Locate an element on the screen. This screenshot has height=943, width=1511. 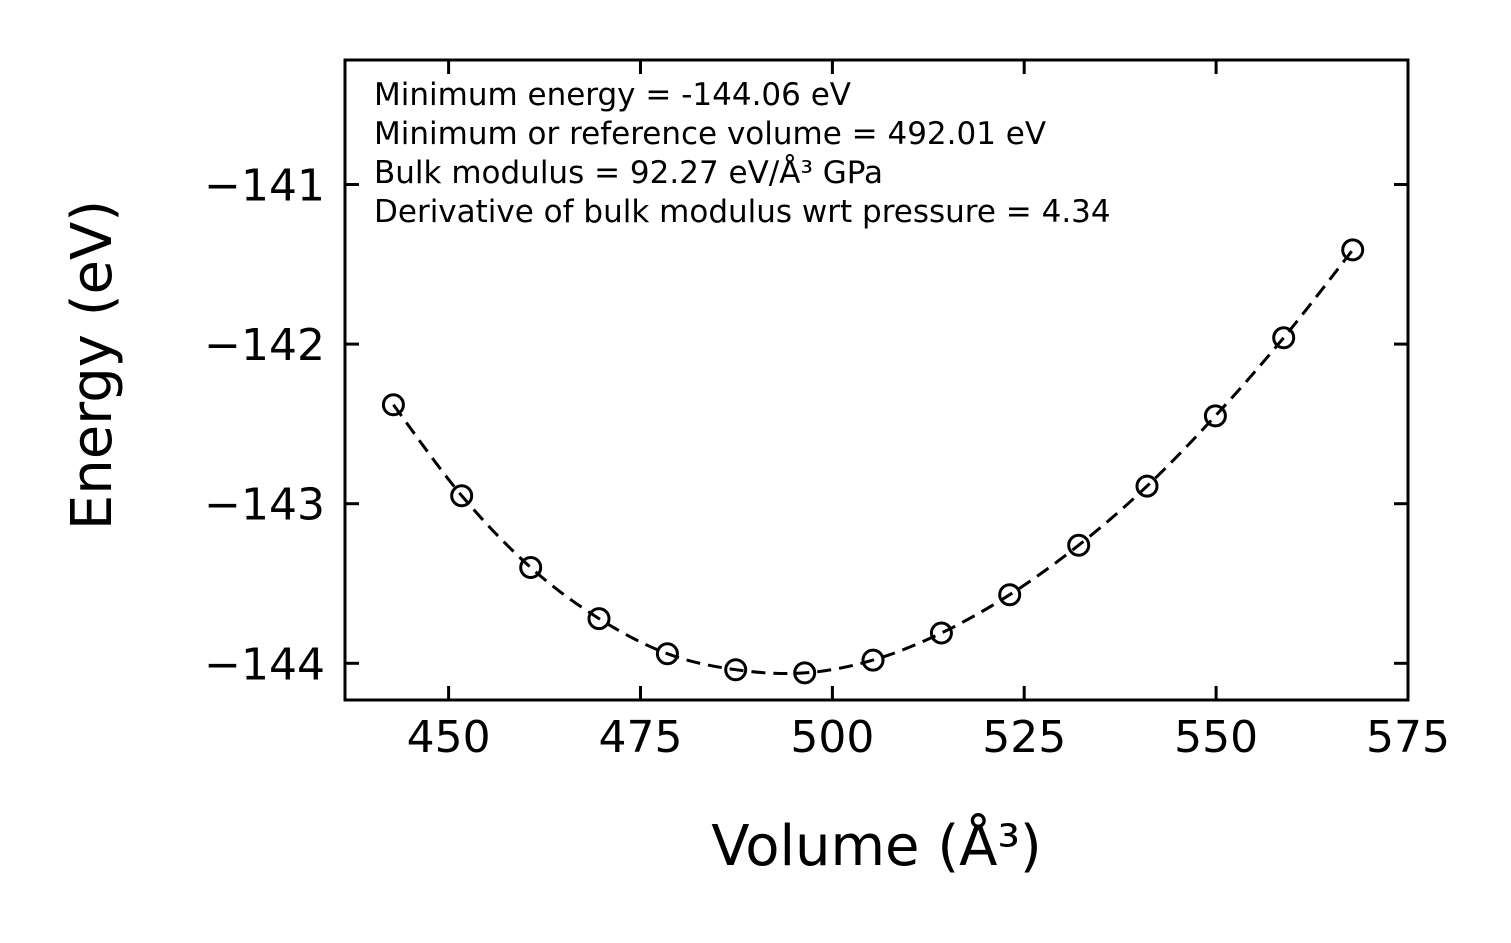
x-tick-label: 500 is located at coordinates (832, 737).